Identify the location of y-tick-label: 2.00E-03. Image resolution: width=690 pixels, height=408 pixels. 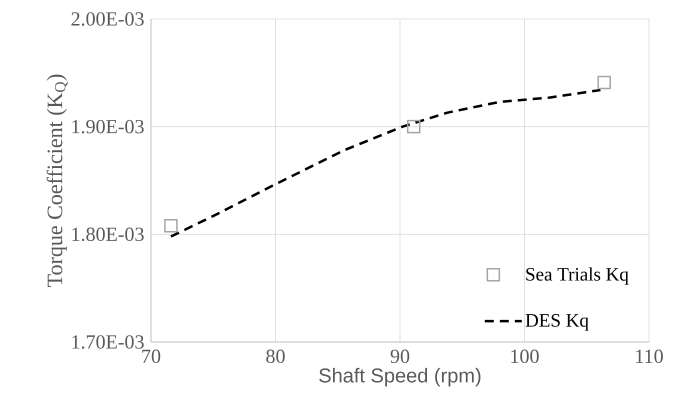
(107, 19).